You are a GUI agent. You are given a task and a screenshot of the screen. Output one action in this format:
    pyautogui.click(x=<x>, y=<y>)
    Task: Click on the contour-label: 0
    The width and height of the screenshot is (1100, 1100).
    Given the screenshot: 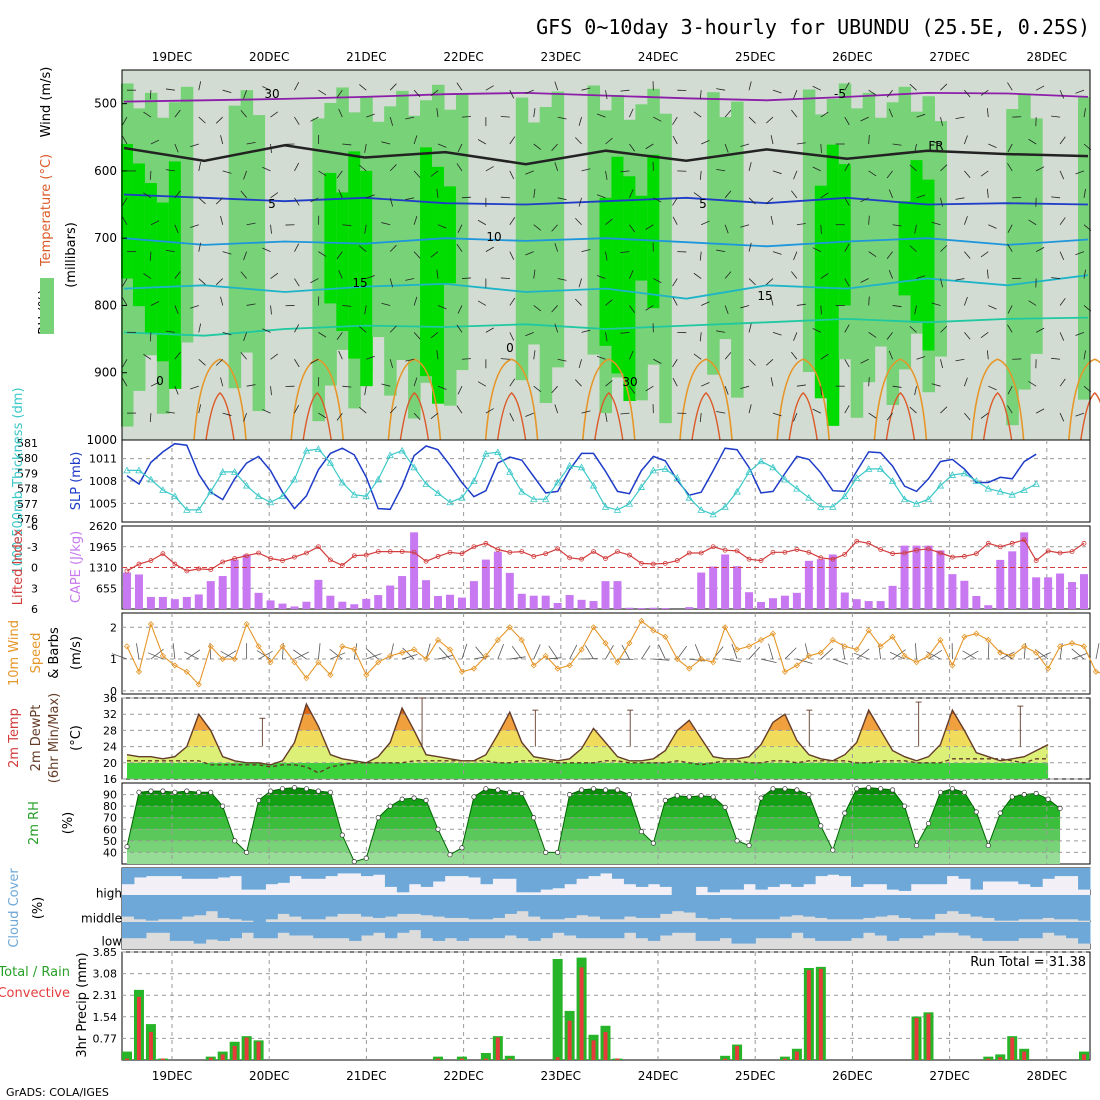 What is the action you would take?
    pyautogui.click(x=160, y=381)
    